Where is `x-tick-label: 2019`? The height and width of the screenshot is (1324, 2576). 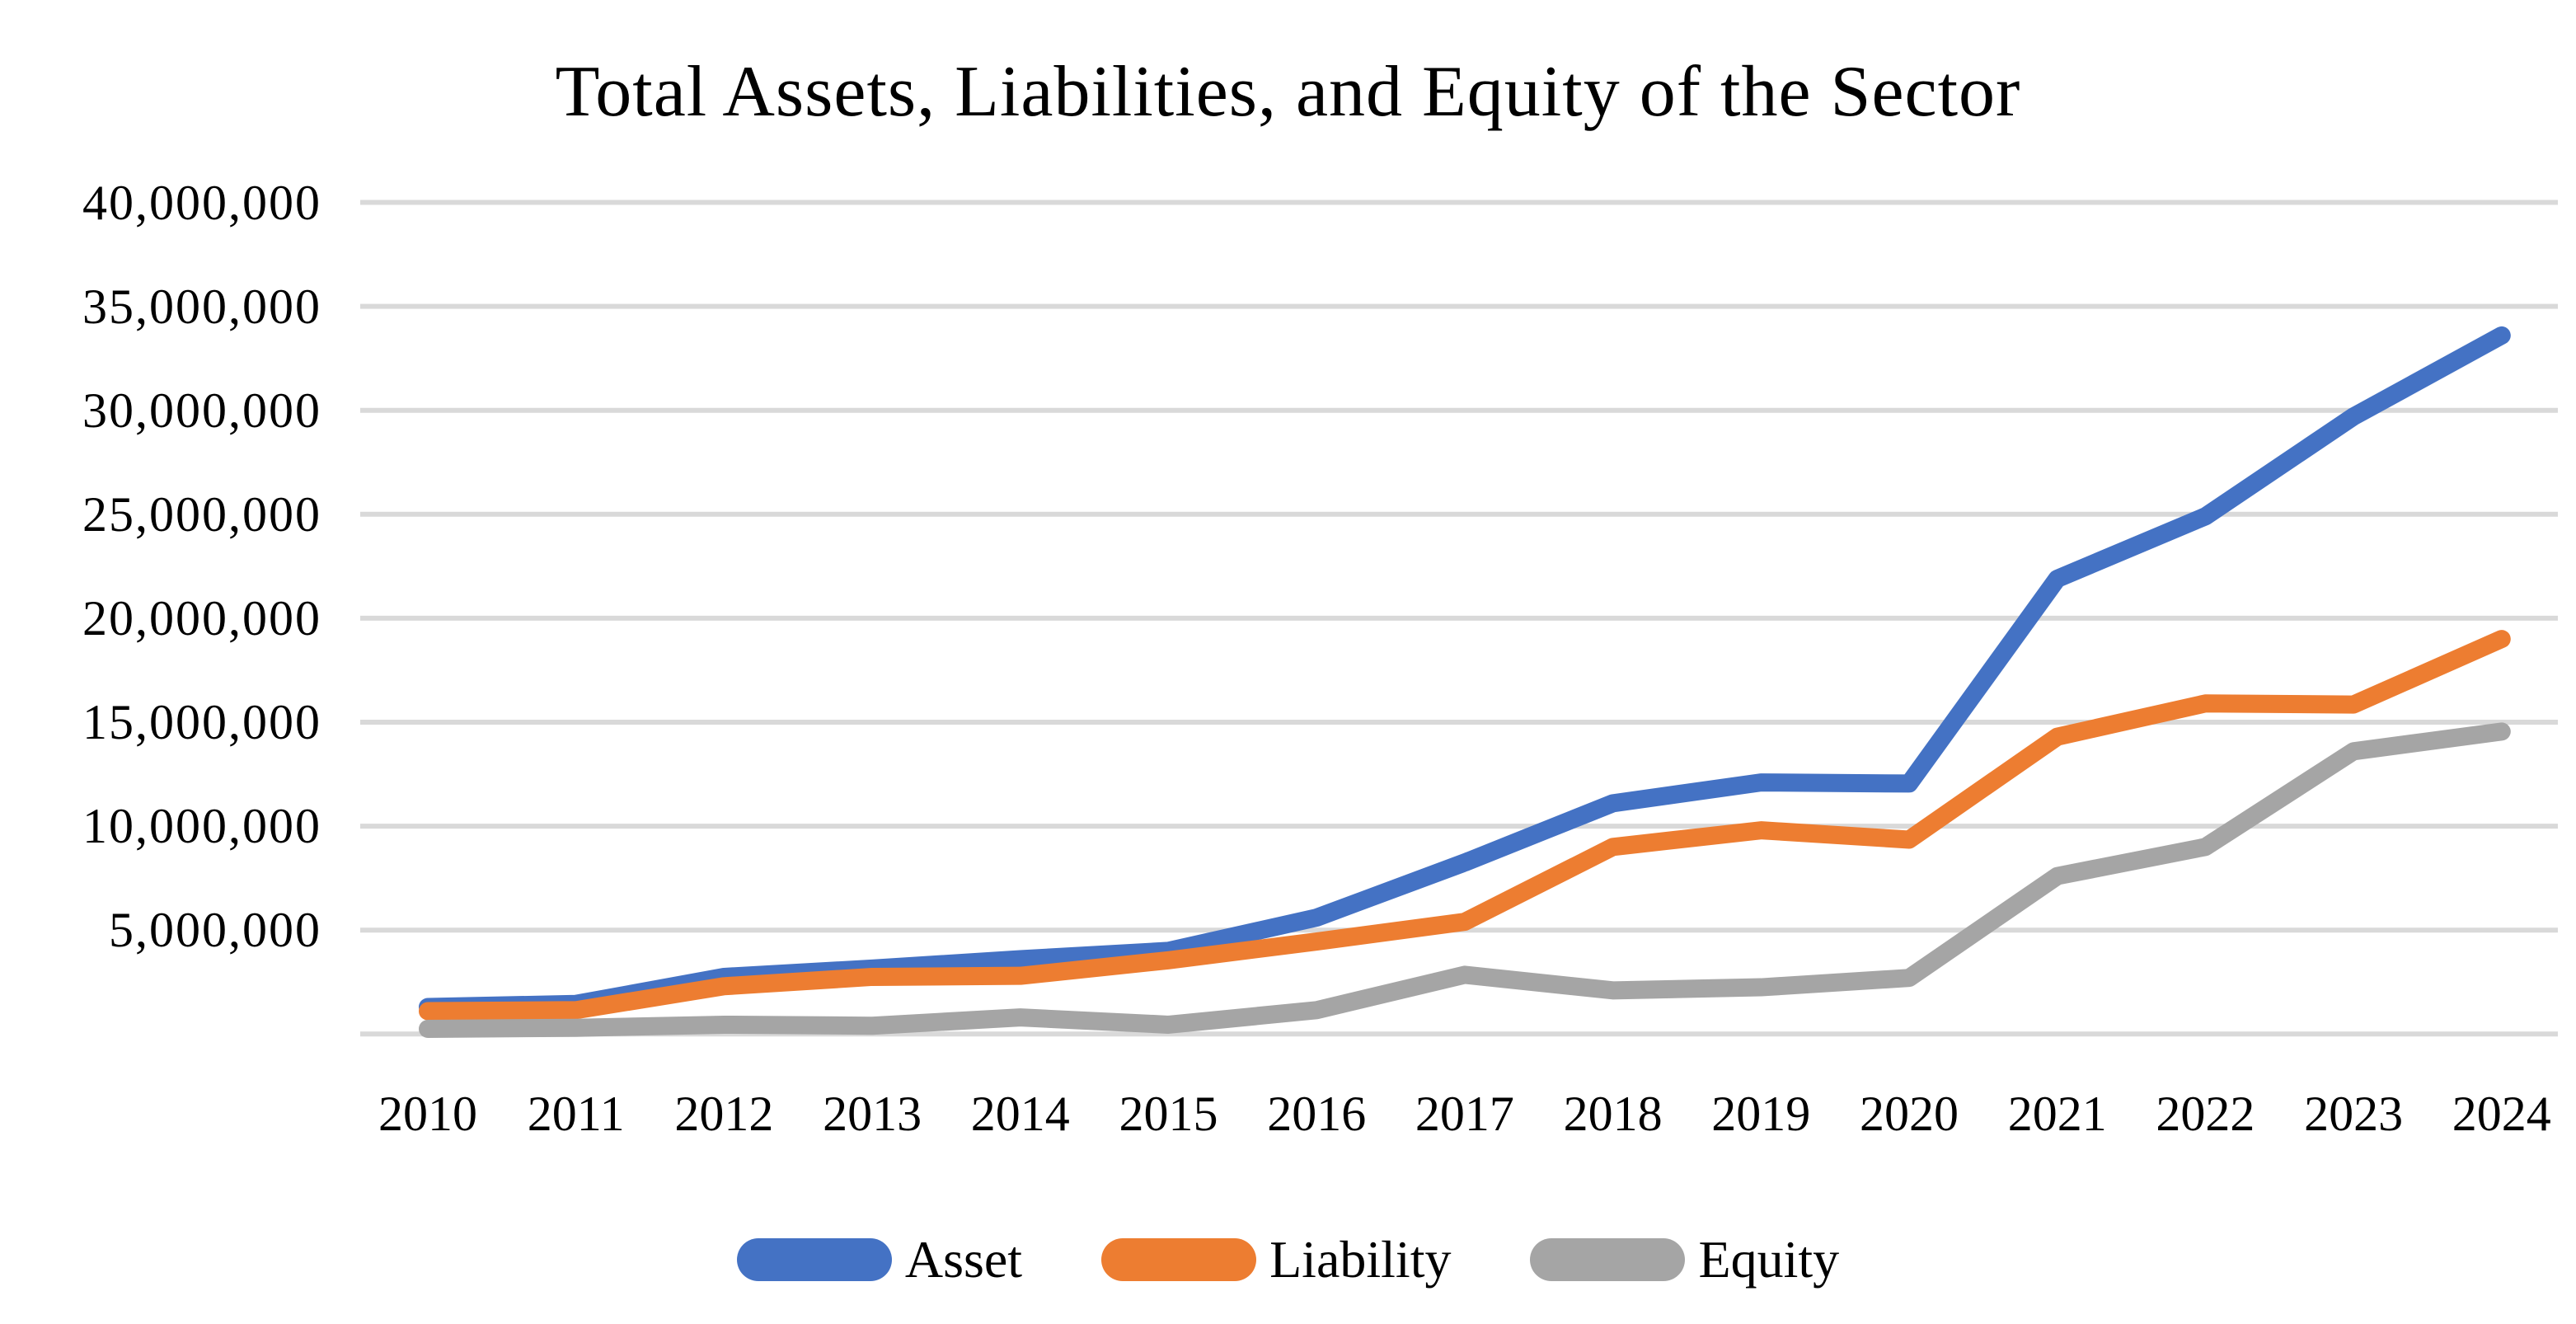 x-tick-label: 2019 is located at coordinates (1761, 1114).